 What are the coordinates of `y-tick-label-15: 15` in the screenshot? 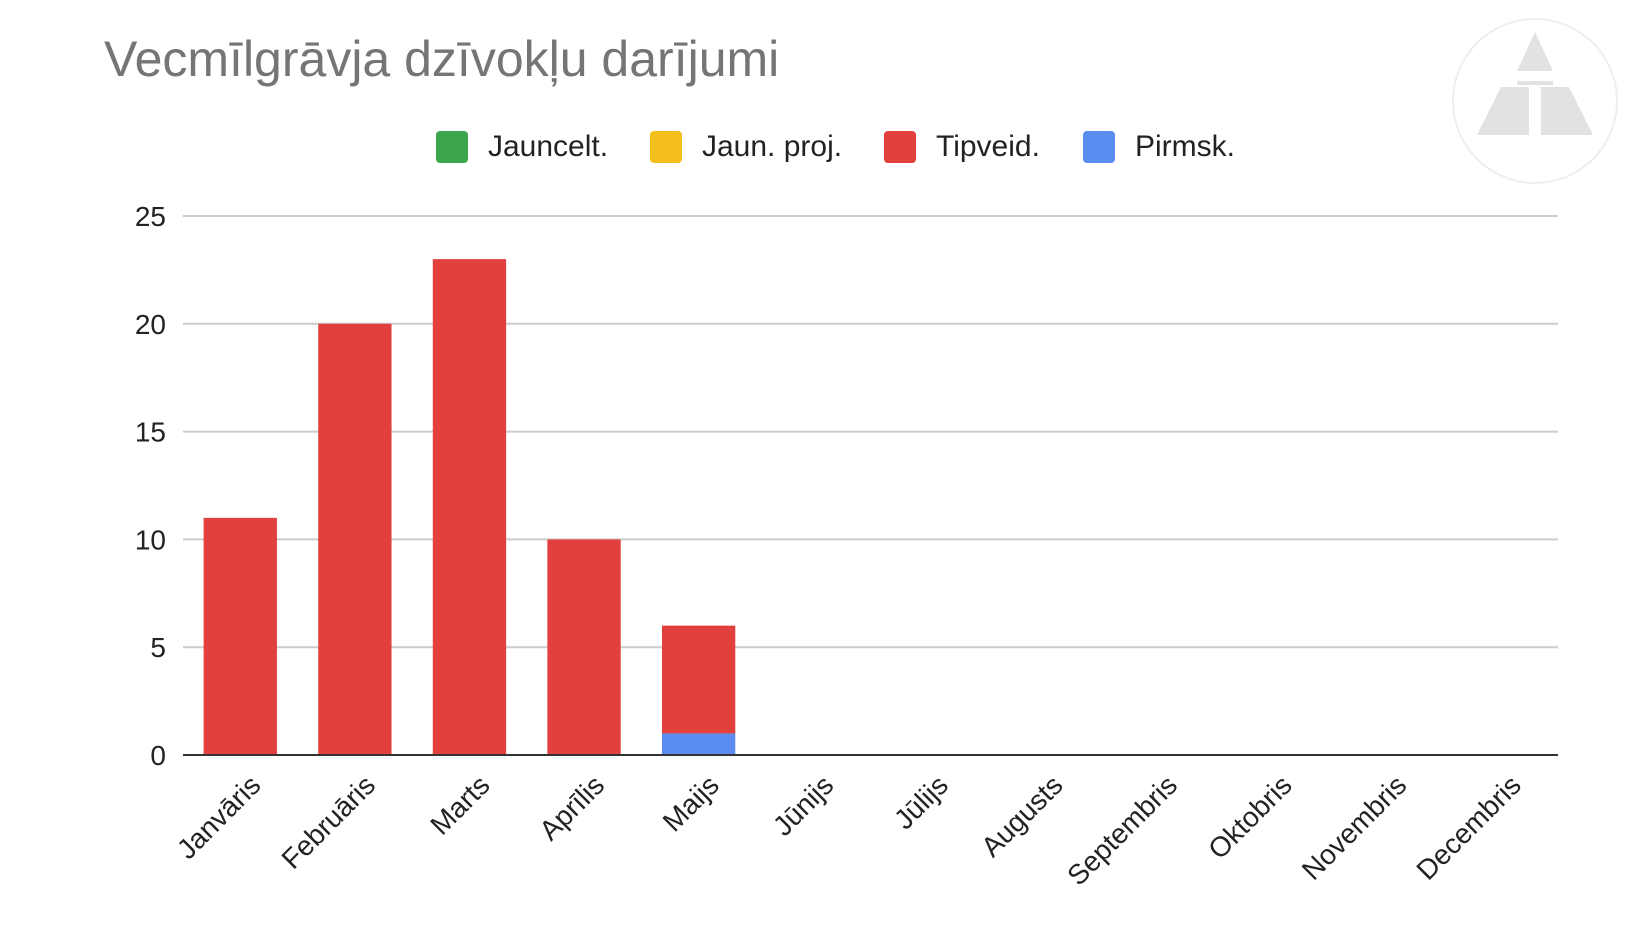 It's located at (150, 432).